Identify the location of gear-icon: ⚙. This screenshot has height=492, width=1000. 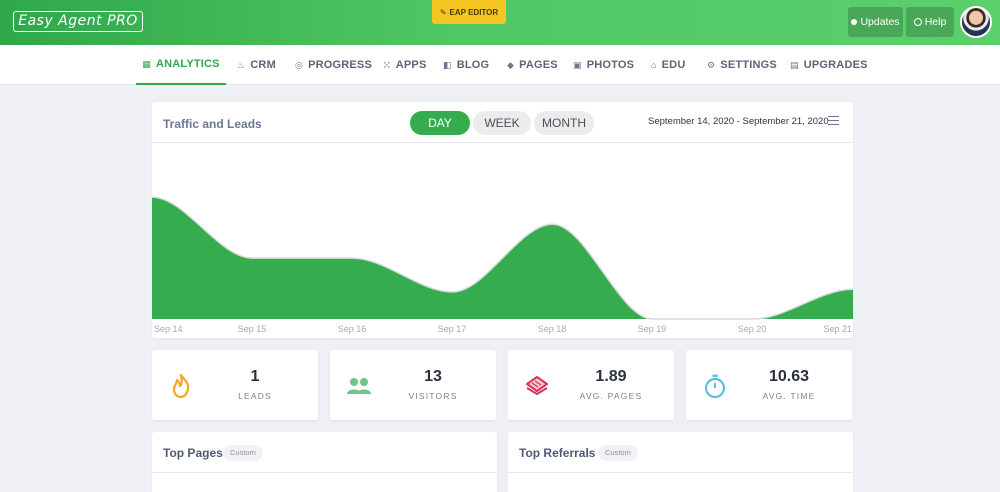
(711, 64).